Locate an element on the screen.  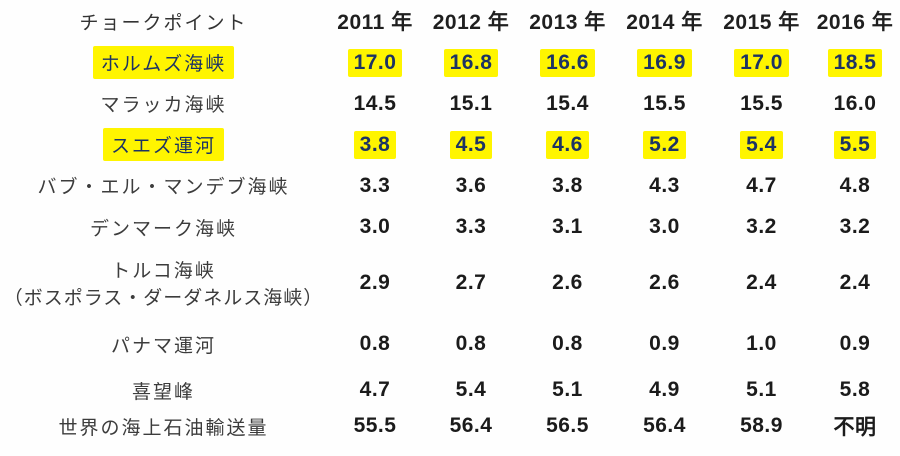
cell-cape-2015: 5.1 is located at coordinates (761, 389).